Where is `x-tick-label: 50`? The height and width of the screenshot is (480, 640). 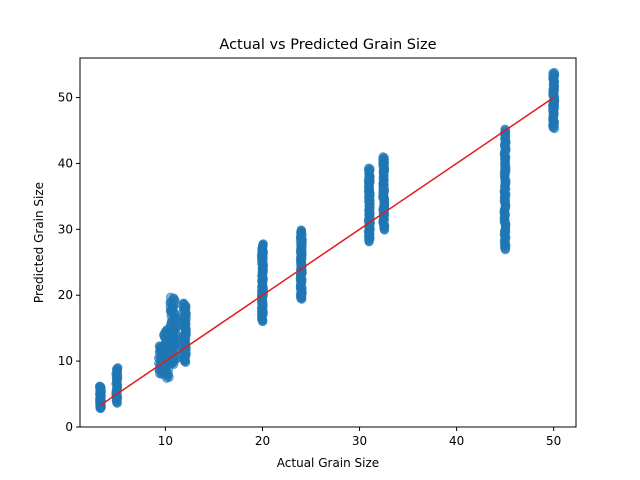
x-tick-label: 50 is located at coordinates (553, 441).